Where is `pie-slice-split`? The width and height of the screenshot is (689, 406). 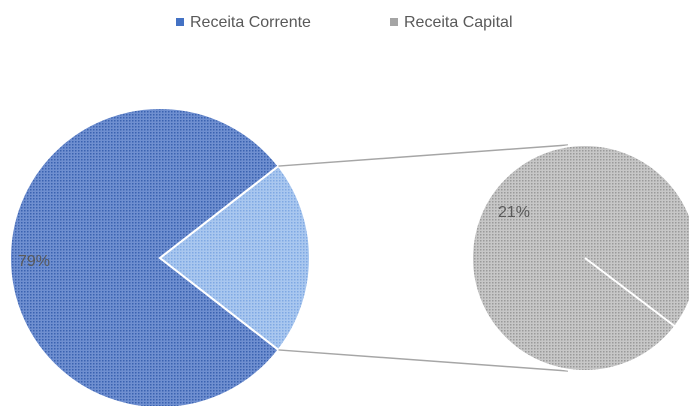 pie-slice-split is located at coordinates (234, 258).